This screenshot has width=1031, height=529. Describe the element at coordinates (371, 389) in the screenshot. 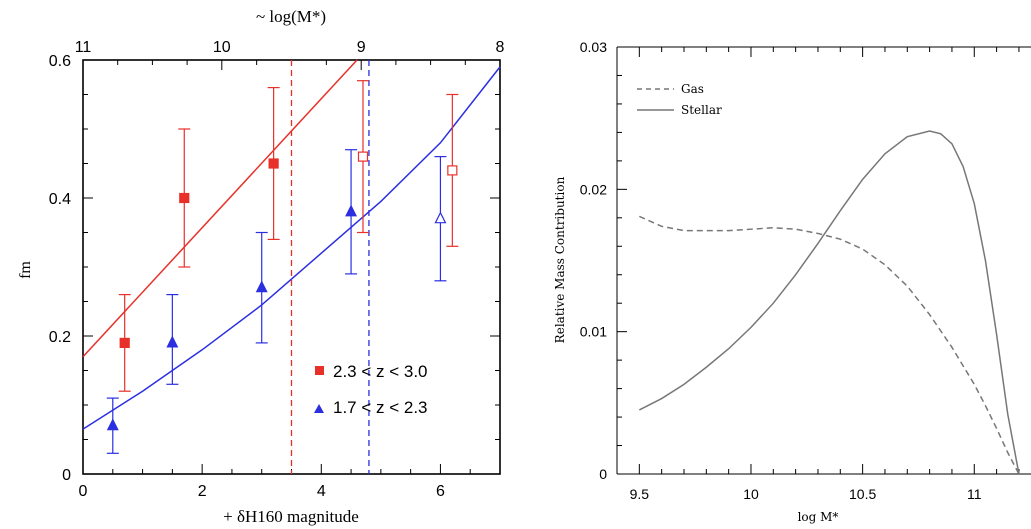

I see `left-legend: 2.3 < z < 3.0 1.7 < z < 2.3` at that location.